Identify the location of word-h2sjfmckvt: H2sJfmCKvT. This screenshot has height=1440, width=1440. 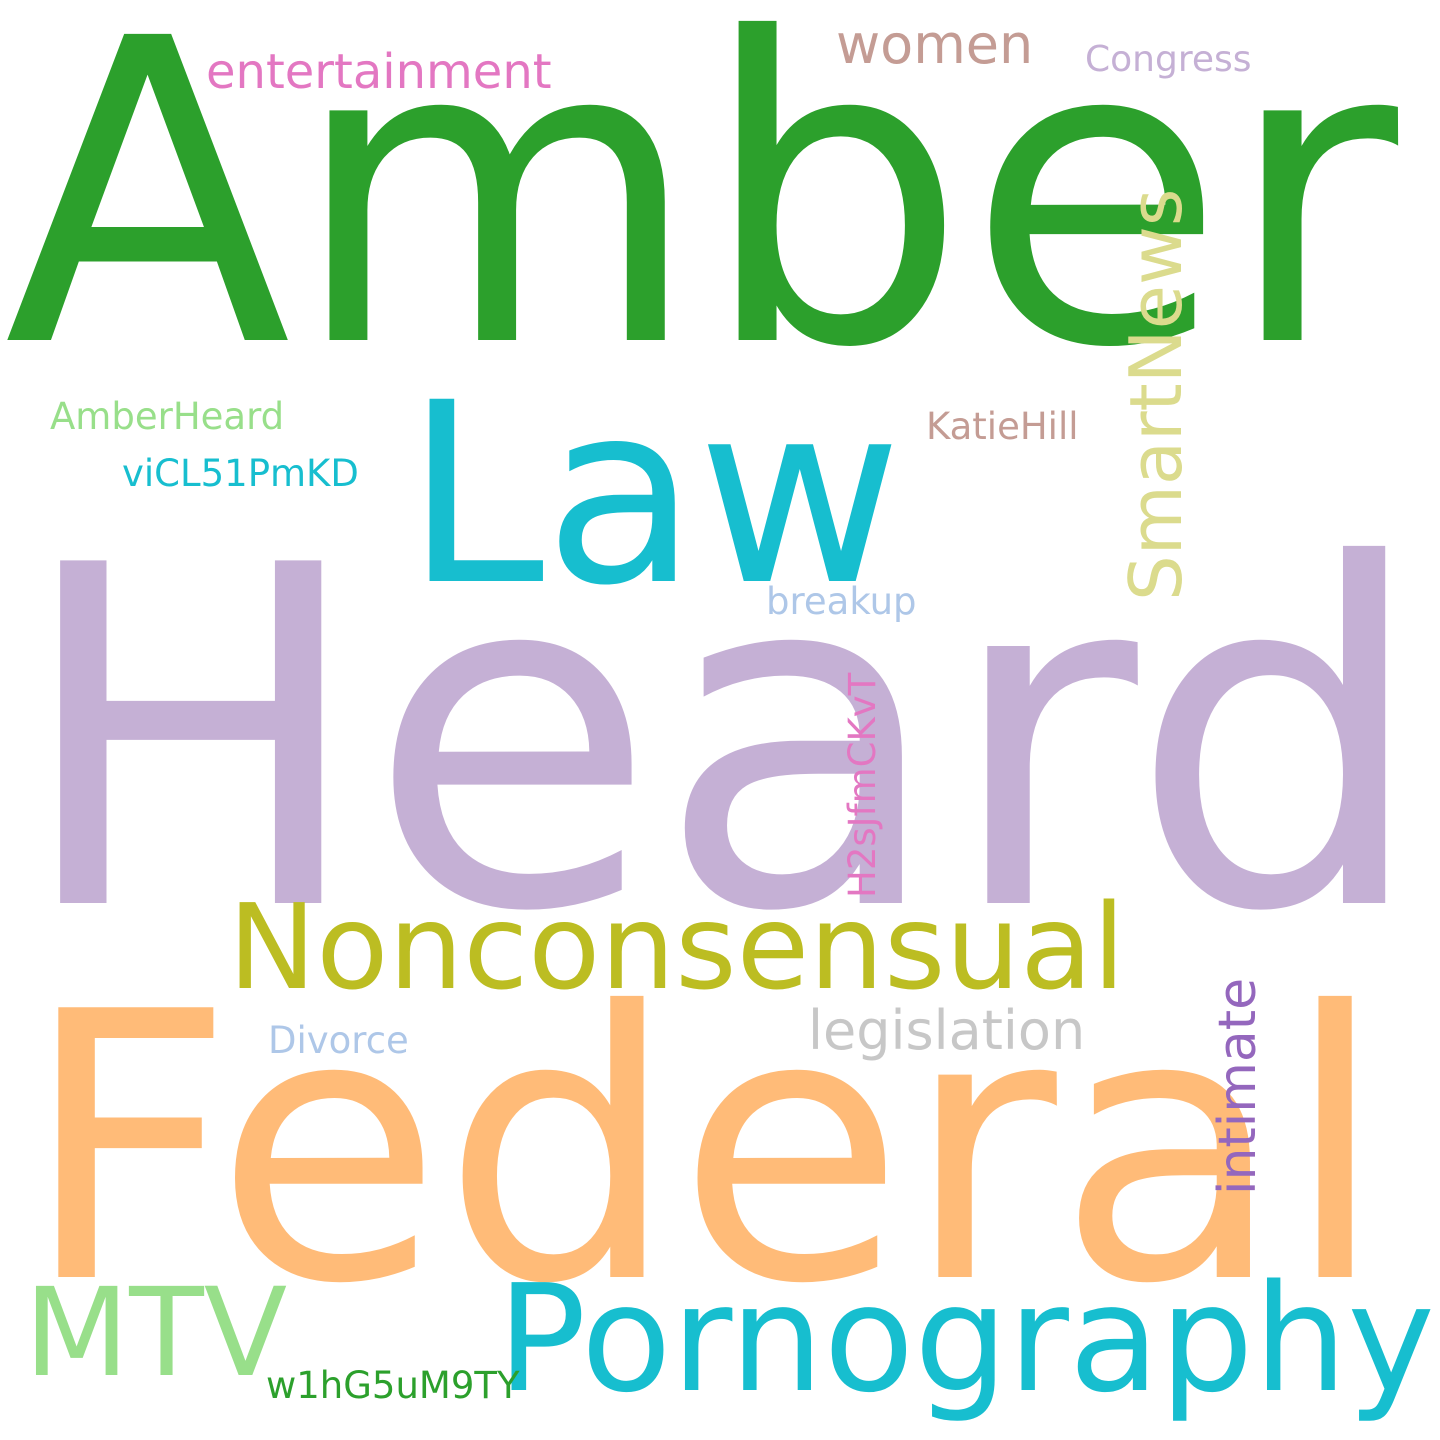
(862, 785).